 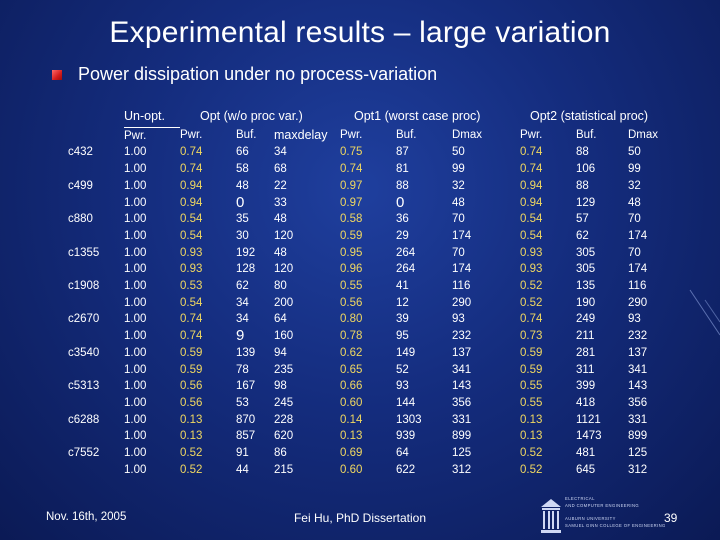 I want to click on cell-opt-maxdelay: 33, so click(x=280, y=202).